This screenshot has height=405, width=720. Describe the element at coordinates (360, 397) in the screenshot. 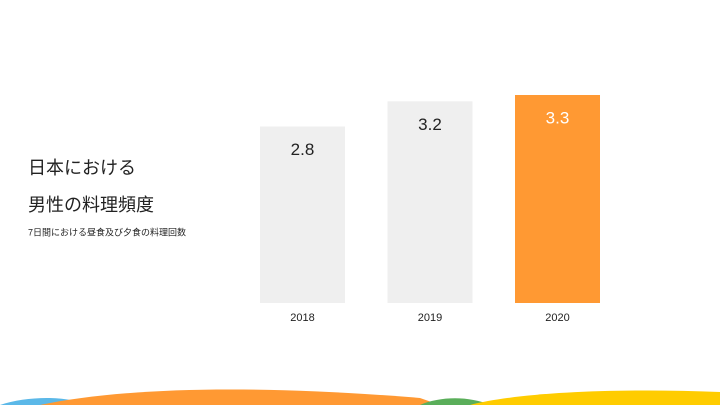

I see `decoration` at that location.